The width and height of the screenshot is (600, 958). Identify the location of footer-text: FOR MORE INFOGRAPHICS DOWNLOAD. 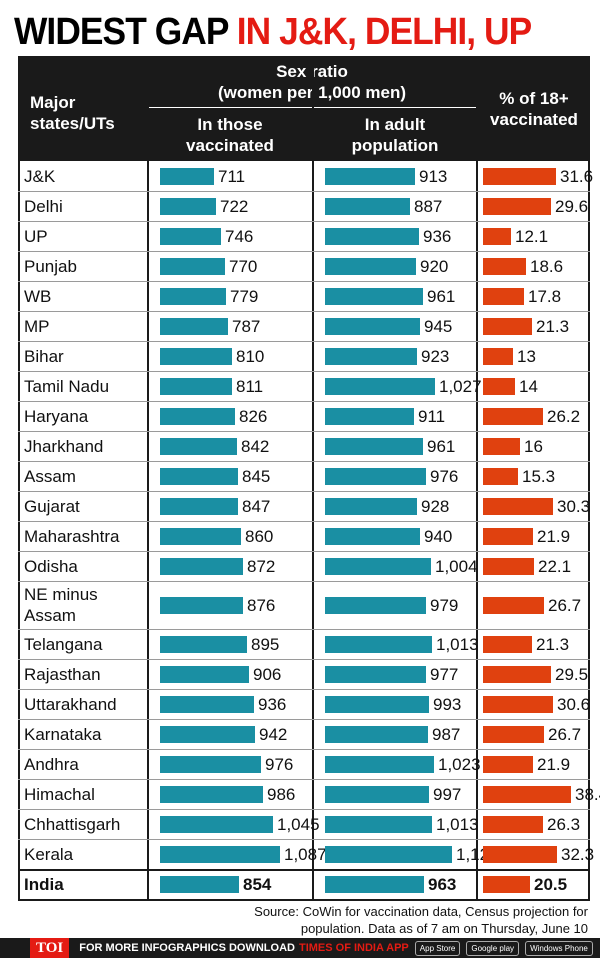
(187, 948).